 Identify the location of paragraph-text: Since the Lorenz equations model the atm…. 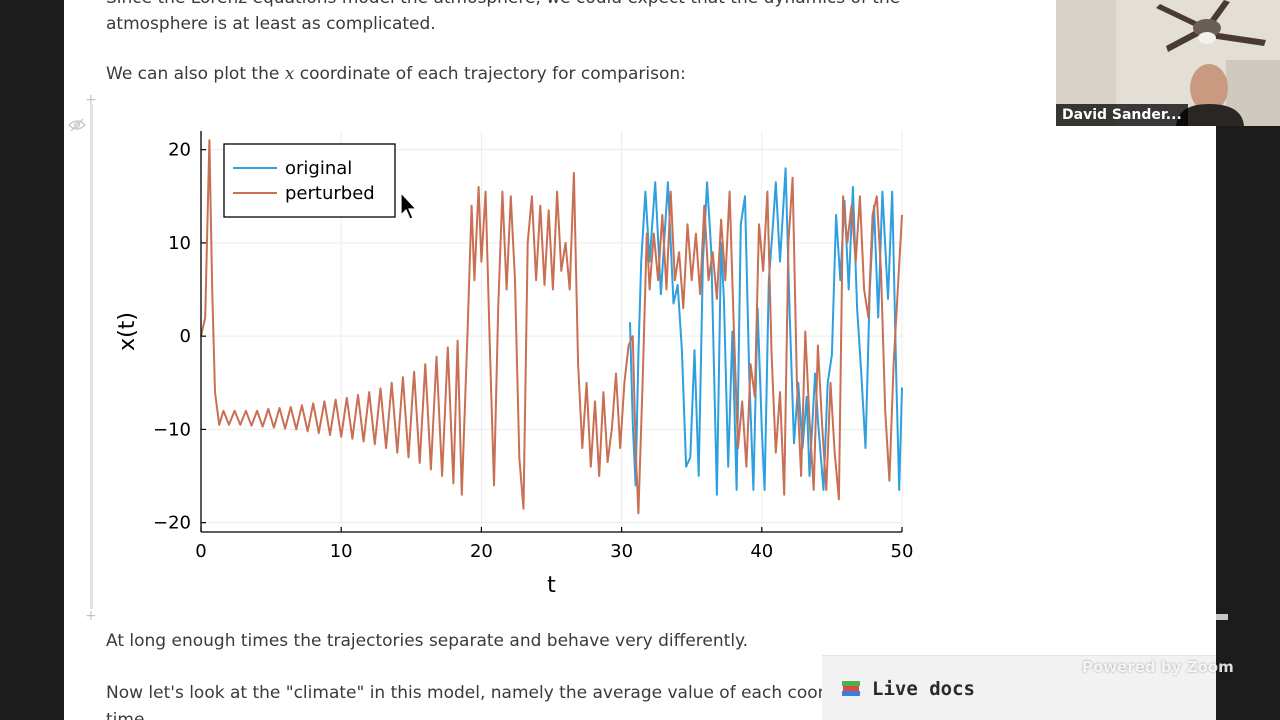
(503, 4).